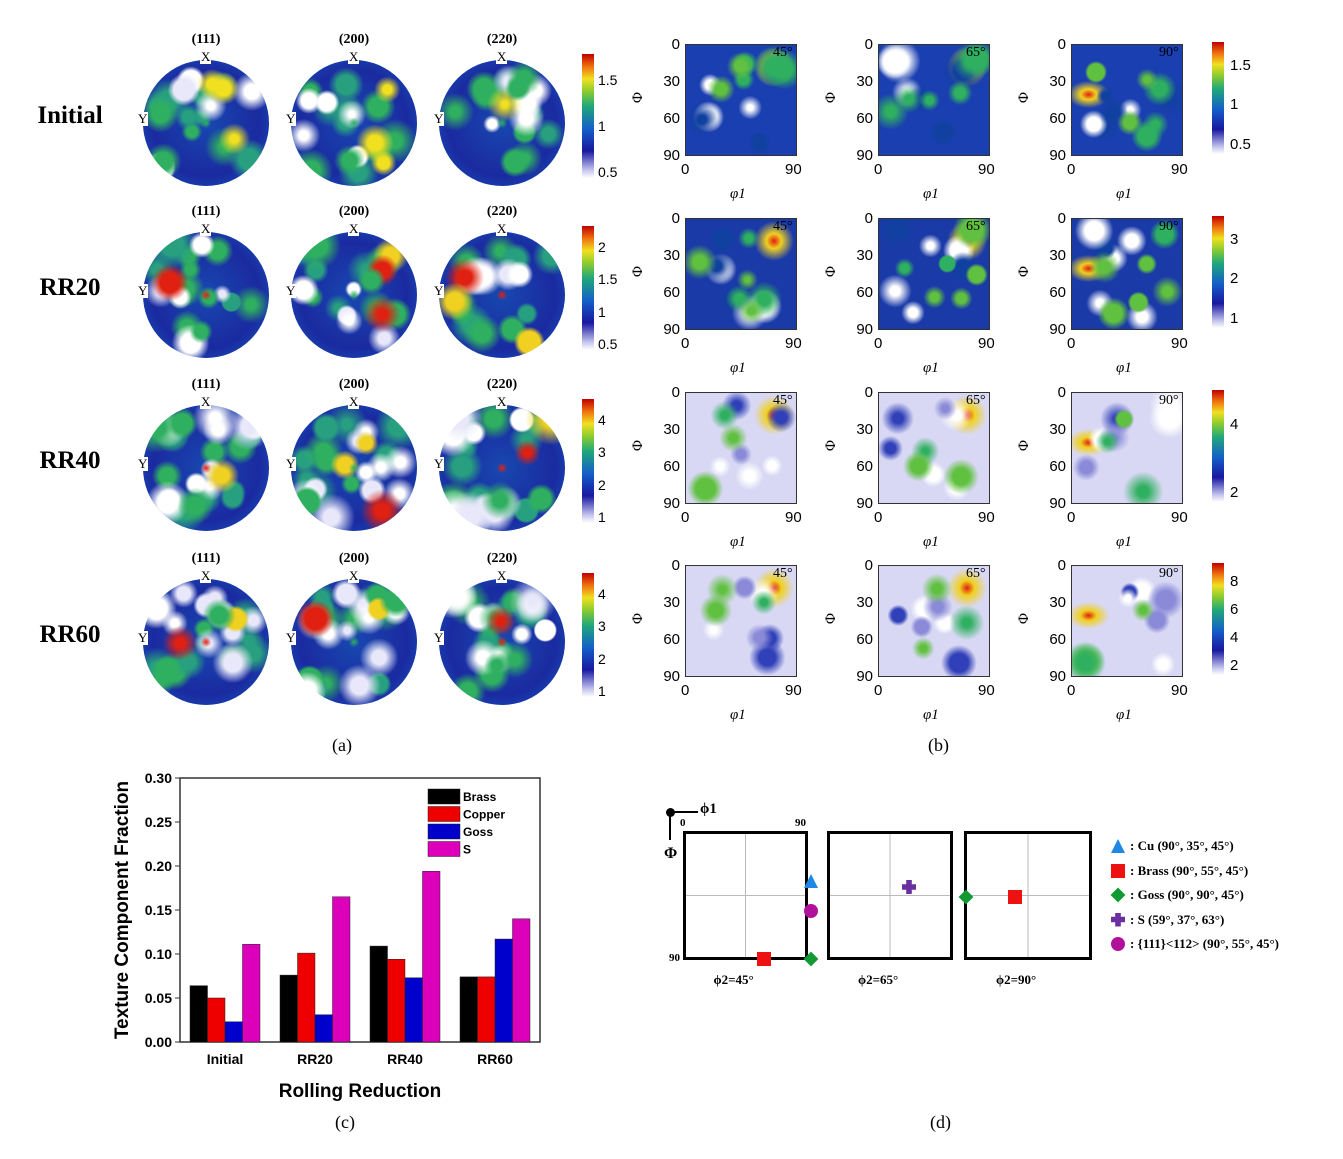 The width and height of the screenshot is (1343, 1159). Describe the element at coordinates (158, 778) in the screenshot. I see `y-tick-label: 0.30` at that location.